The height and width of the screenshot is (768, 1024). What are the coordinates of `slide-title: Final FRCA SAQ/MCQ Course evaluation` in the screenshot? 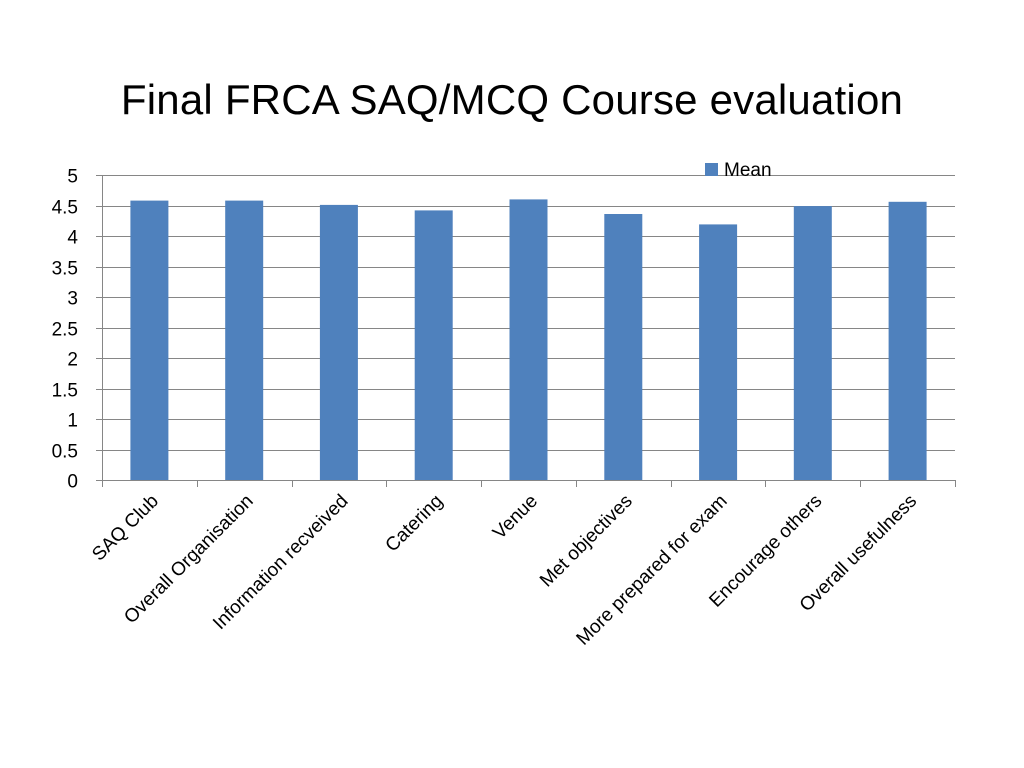 It's located at (512, 99).